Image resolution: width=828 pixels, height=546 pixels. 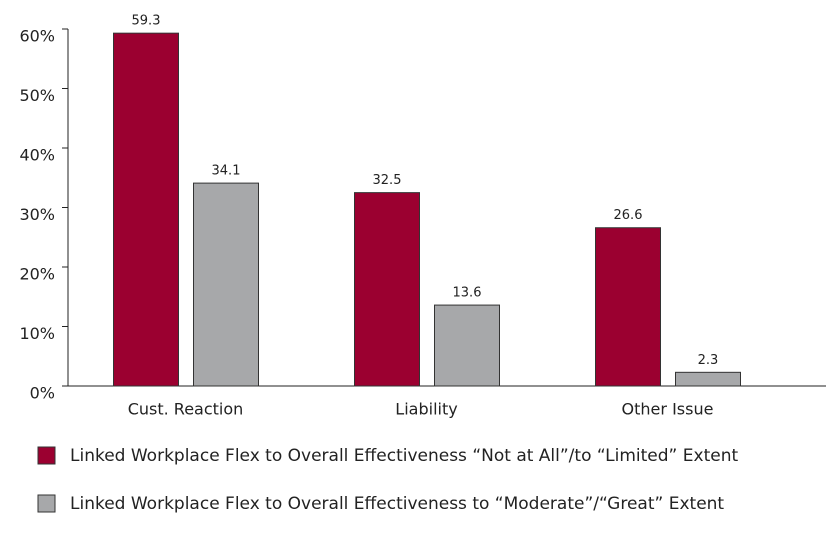 What do you see at coordinates (42, 393) in the screenshot?
I see `y-tick-label: 0%` at bounding box center [42, 393].